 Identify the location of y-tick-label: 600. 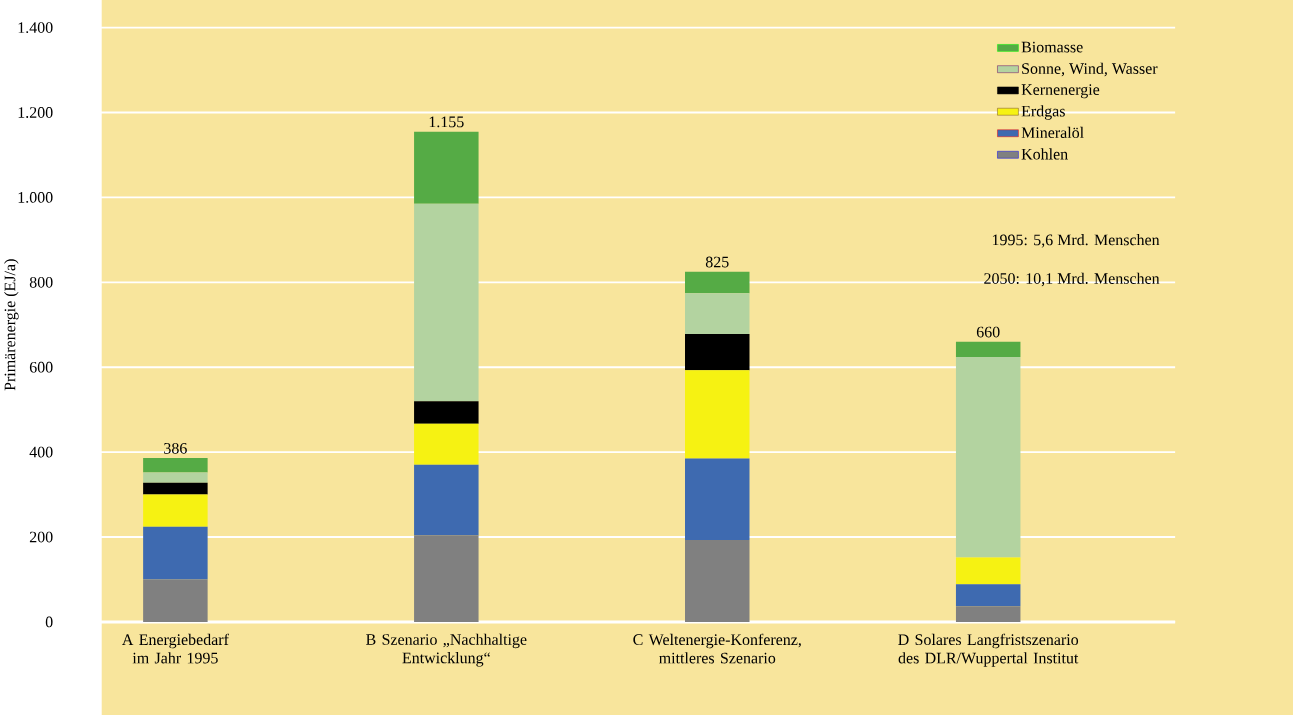
(41, 367).